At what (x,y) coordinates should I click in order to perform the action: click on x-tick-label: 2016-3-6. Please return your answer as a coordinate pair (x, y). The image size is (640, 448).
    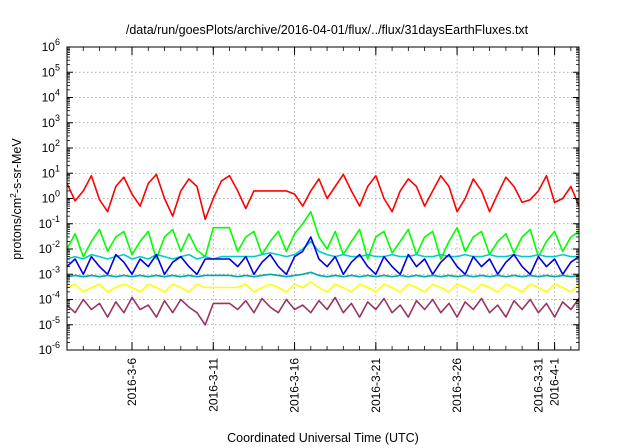
    Looking at the image, I should click on (132, 382).